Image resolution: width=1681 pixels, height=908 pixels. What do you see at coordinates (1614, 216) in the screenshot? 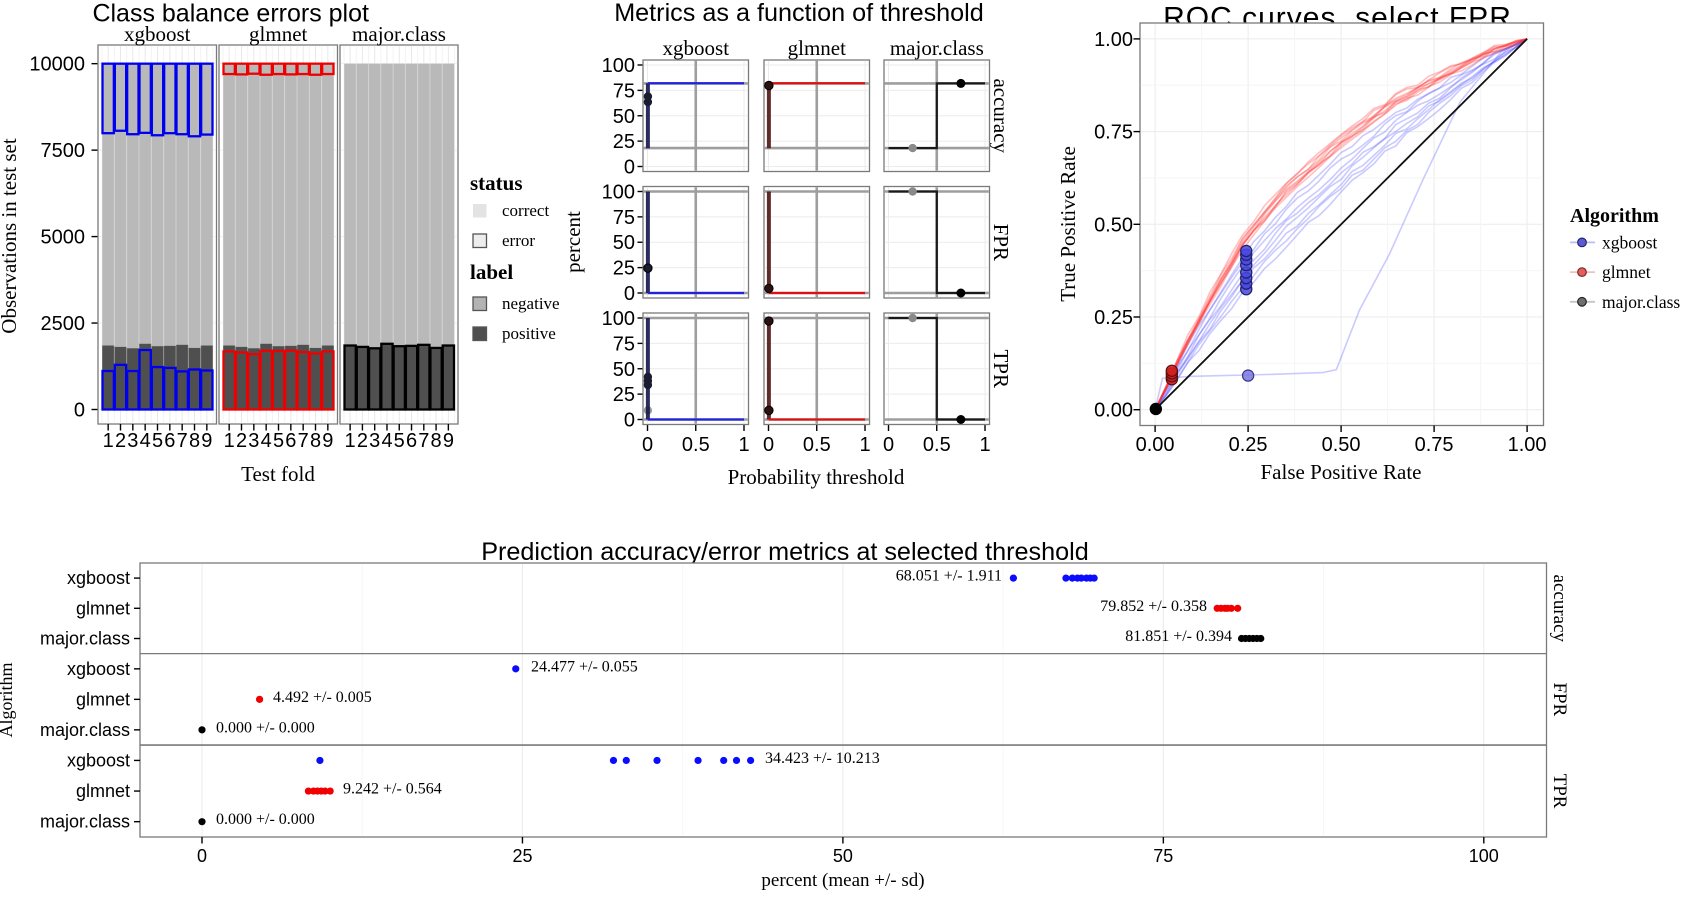
I see `svg-text: Algorithm` at bounding box center [1614, 216].